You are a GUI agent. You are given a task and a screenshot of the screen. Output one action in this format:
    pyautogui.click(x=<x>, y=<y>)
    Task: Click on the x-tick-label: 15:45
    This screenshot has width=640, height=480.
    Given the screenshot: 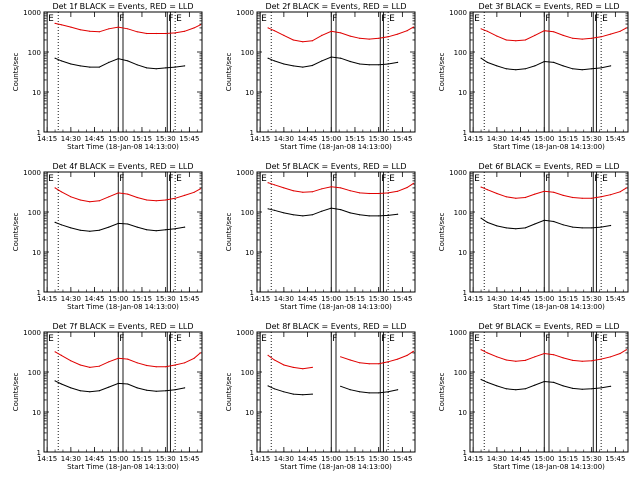 What is the action you would take?
    pyautogui.click(x=402, y=459)
    